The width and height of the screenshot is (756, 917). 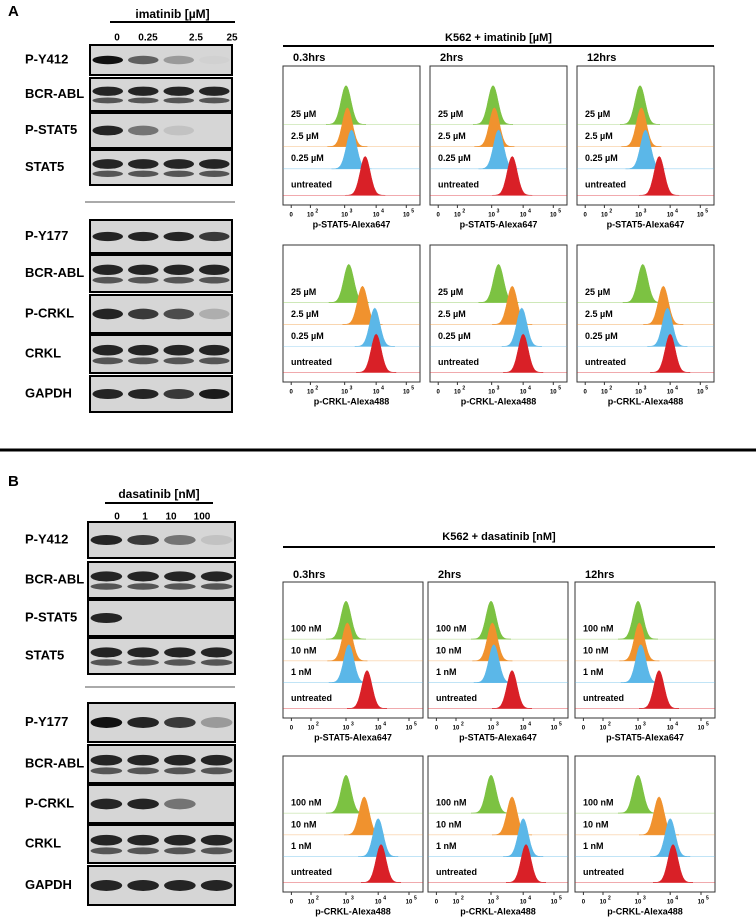 I want to click on axis-label: p-CRKL-Alexa488, so click(x=352, y=401).